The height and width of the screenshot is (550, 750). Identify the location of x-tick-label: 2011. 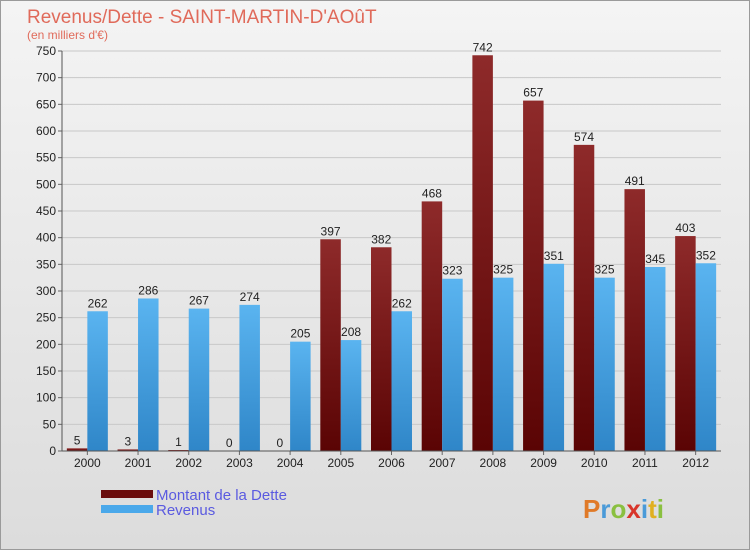
(645, 463).